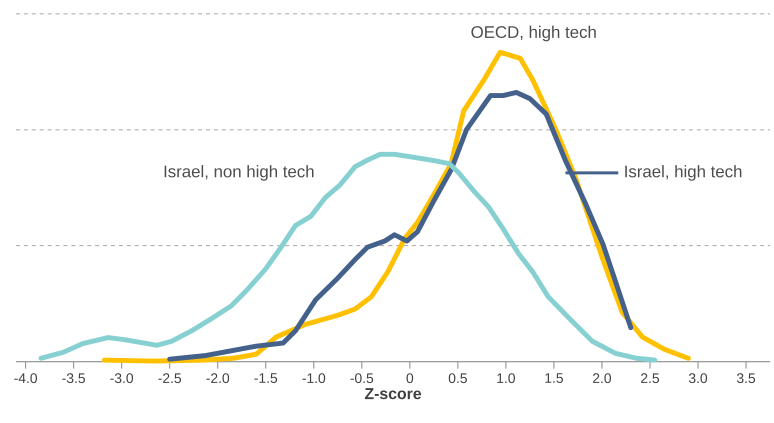 This screenshot has height=423, width=774. What do you see at coordinates (25, 379) in the screenshot?
I see `x-tick-label: -4.0` at bounding box center [25, 379].